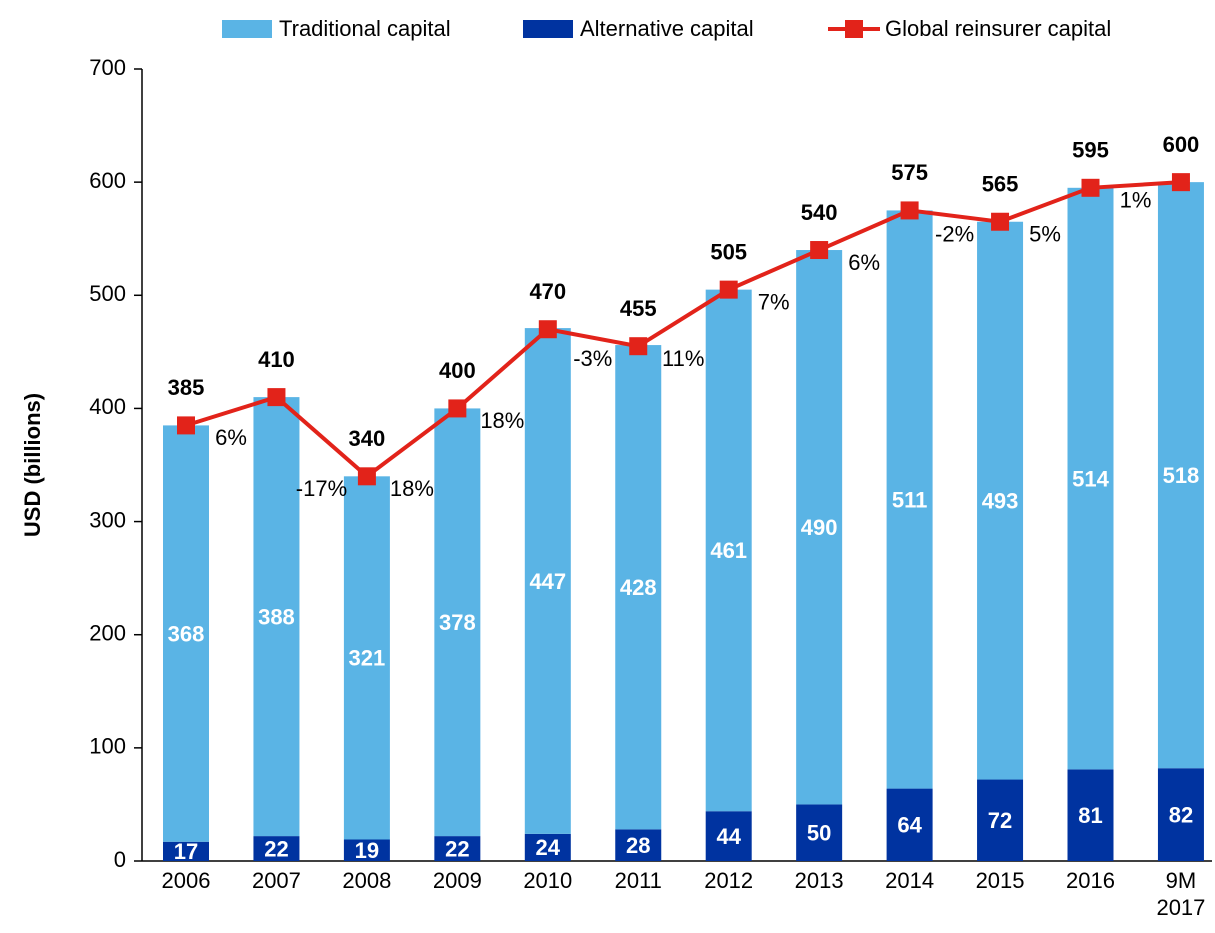 The width and height of the screenshot is (1215, 933). What do you see at coordinates (592, 358) in the screenshot?
I see `growth-label: -3%` at bounding box center [592, 358].